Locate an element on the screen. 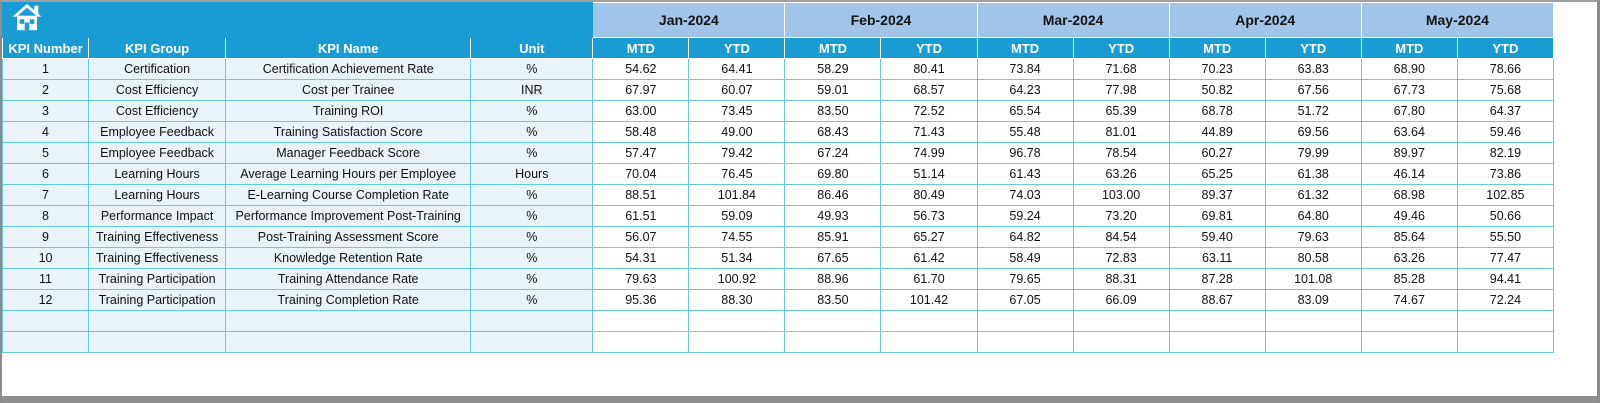 This screenshot has width=1600, height=403. kpi-number-cell: 7 is located at coordinates (46, 195).